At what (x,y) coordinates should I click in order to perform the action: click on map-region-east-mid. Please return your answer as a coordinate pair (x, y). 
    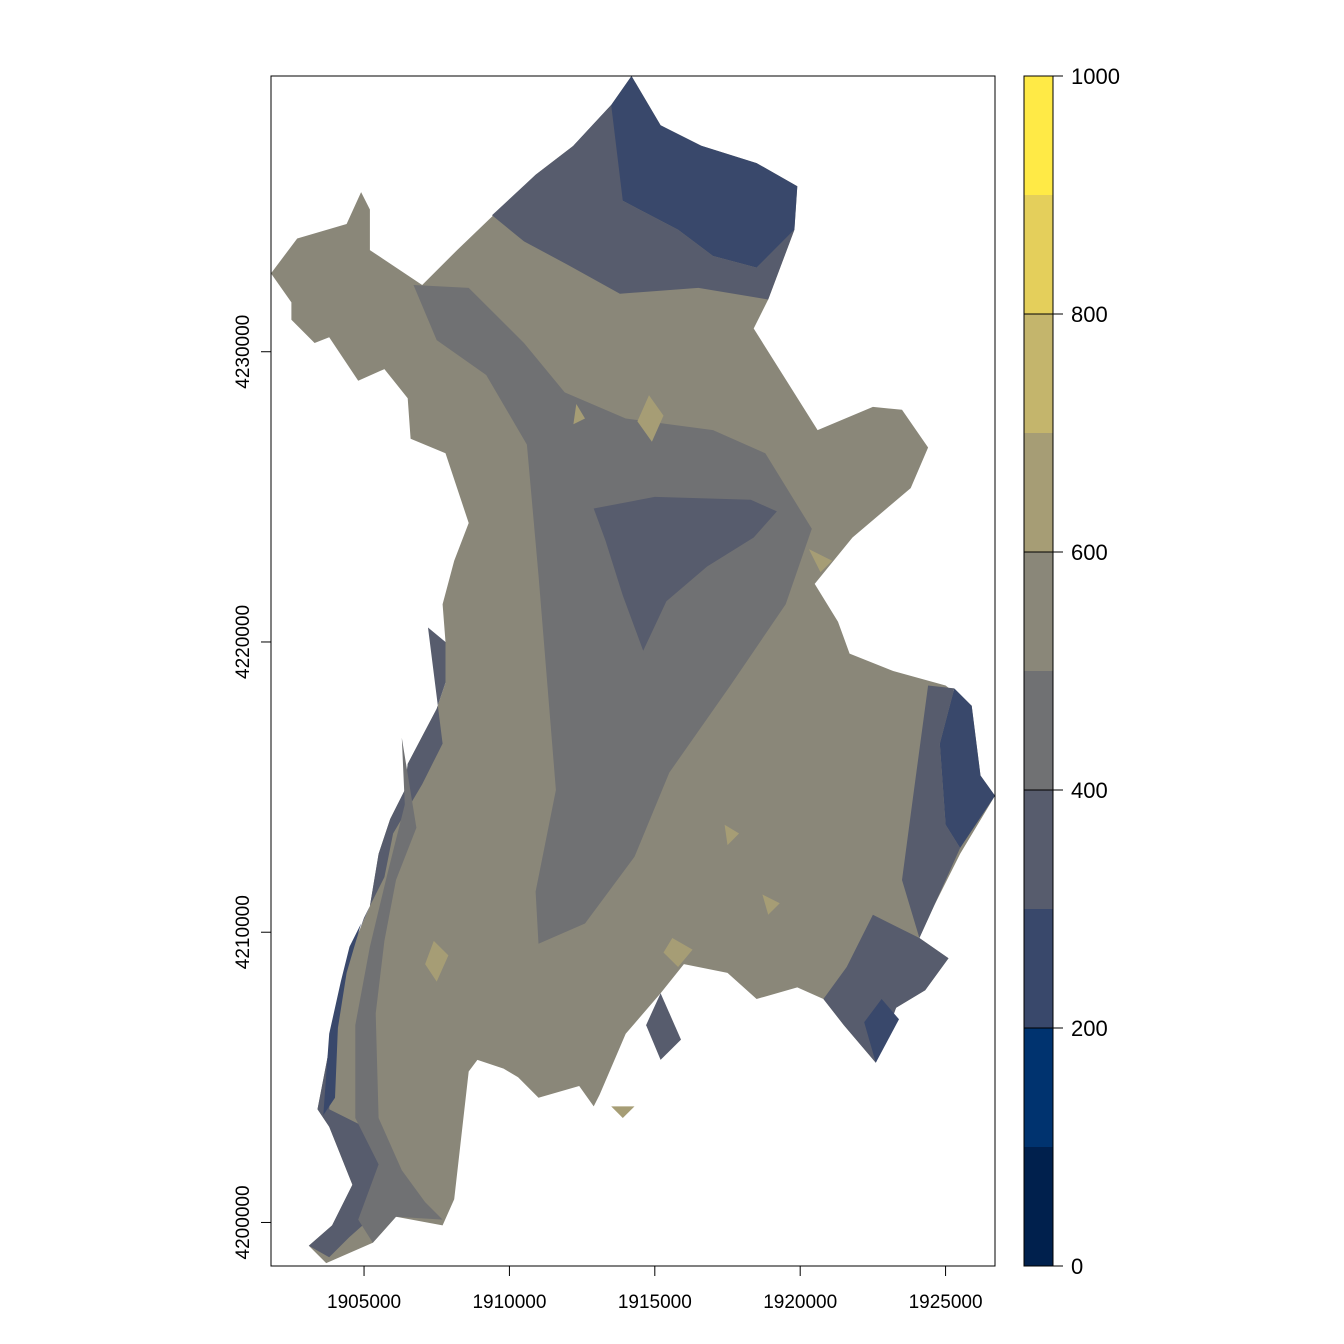
    Looking at the image, I should click on (931, 811).